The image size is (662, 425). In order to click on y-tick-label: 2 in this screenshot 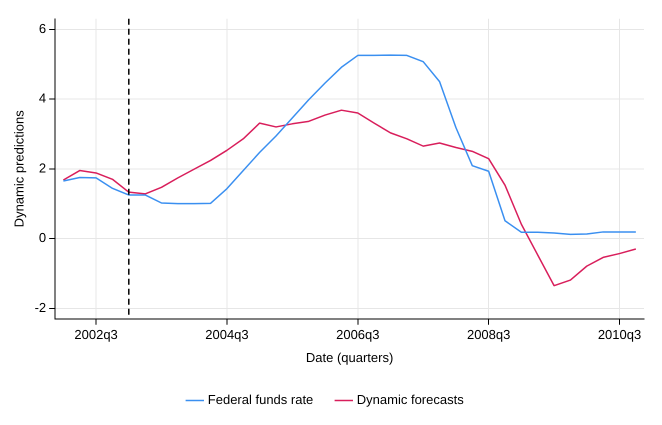, I will do `click(42, 168)`.